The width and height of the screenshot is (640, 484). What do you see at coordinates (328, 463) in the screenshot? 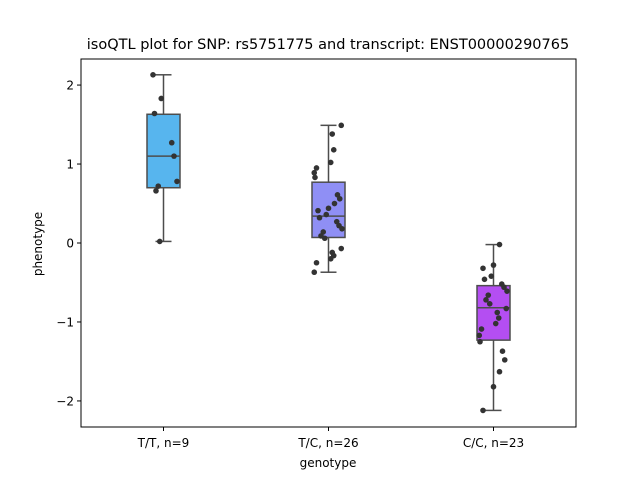
I see `x-axis-label: genotype` at bounding box center [328, 463].